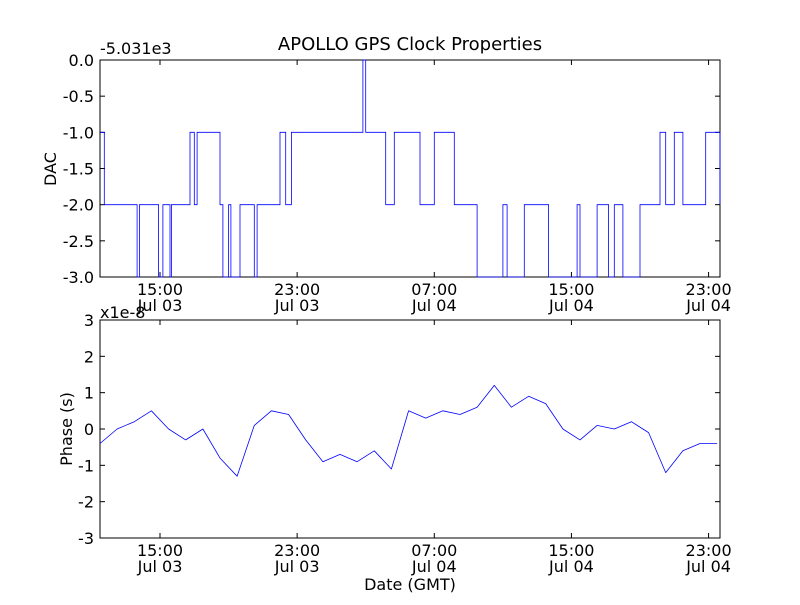 The image size is (800, 605). What do you see at coordinates (66, 429) in the screenshot?
I see `phase-y-axis-label: Phase (s)` at bounding box center [66, 429].